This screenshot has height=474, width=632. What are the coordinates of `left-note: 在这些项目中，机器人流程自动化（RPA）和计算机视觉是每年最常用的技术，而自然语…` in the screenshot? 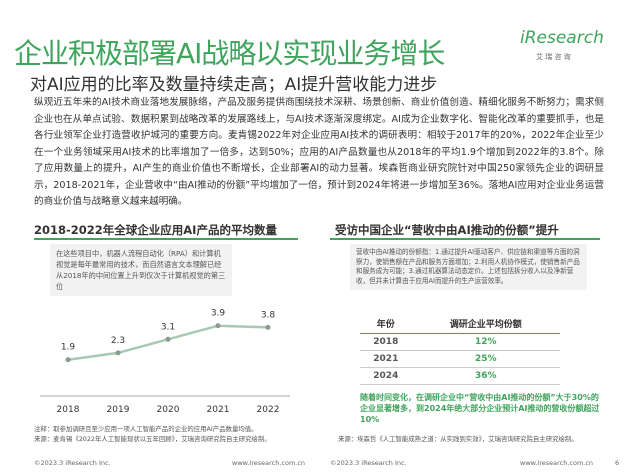 It's located at (141, 270).